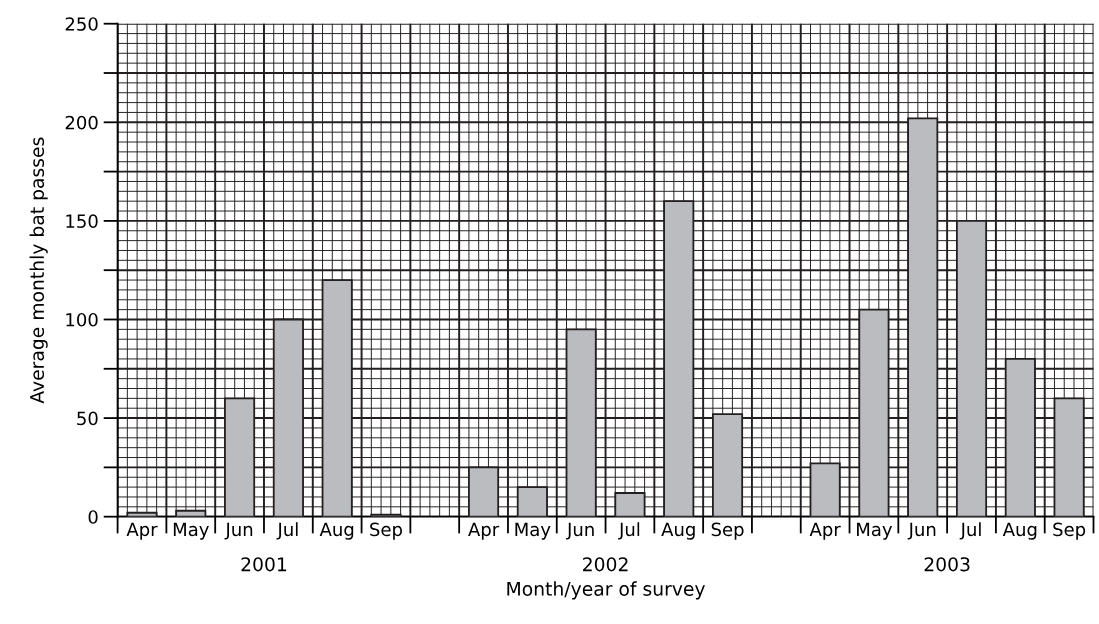 The image size is (1099, 624). Describe the element at coordinates (947, 564) in the screenshot. I see `text: 2003` at that location.